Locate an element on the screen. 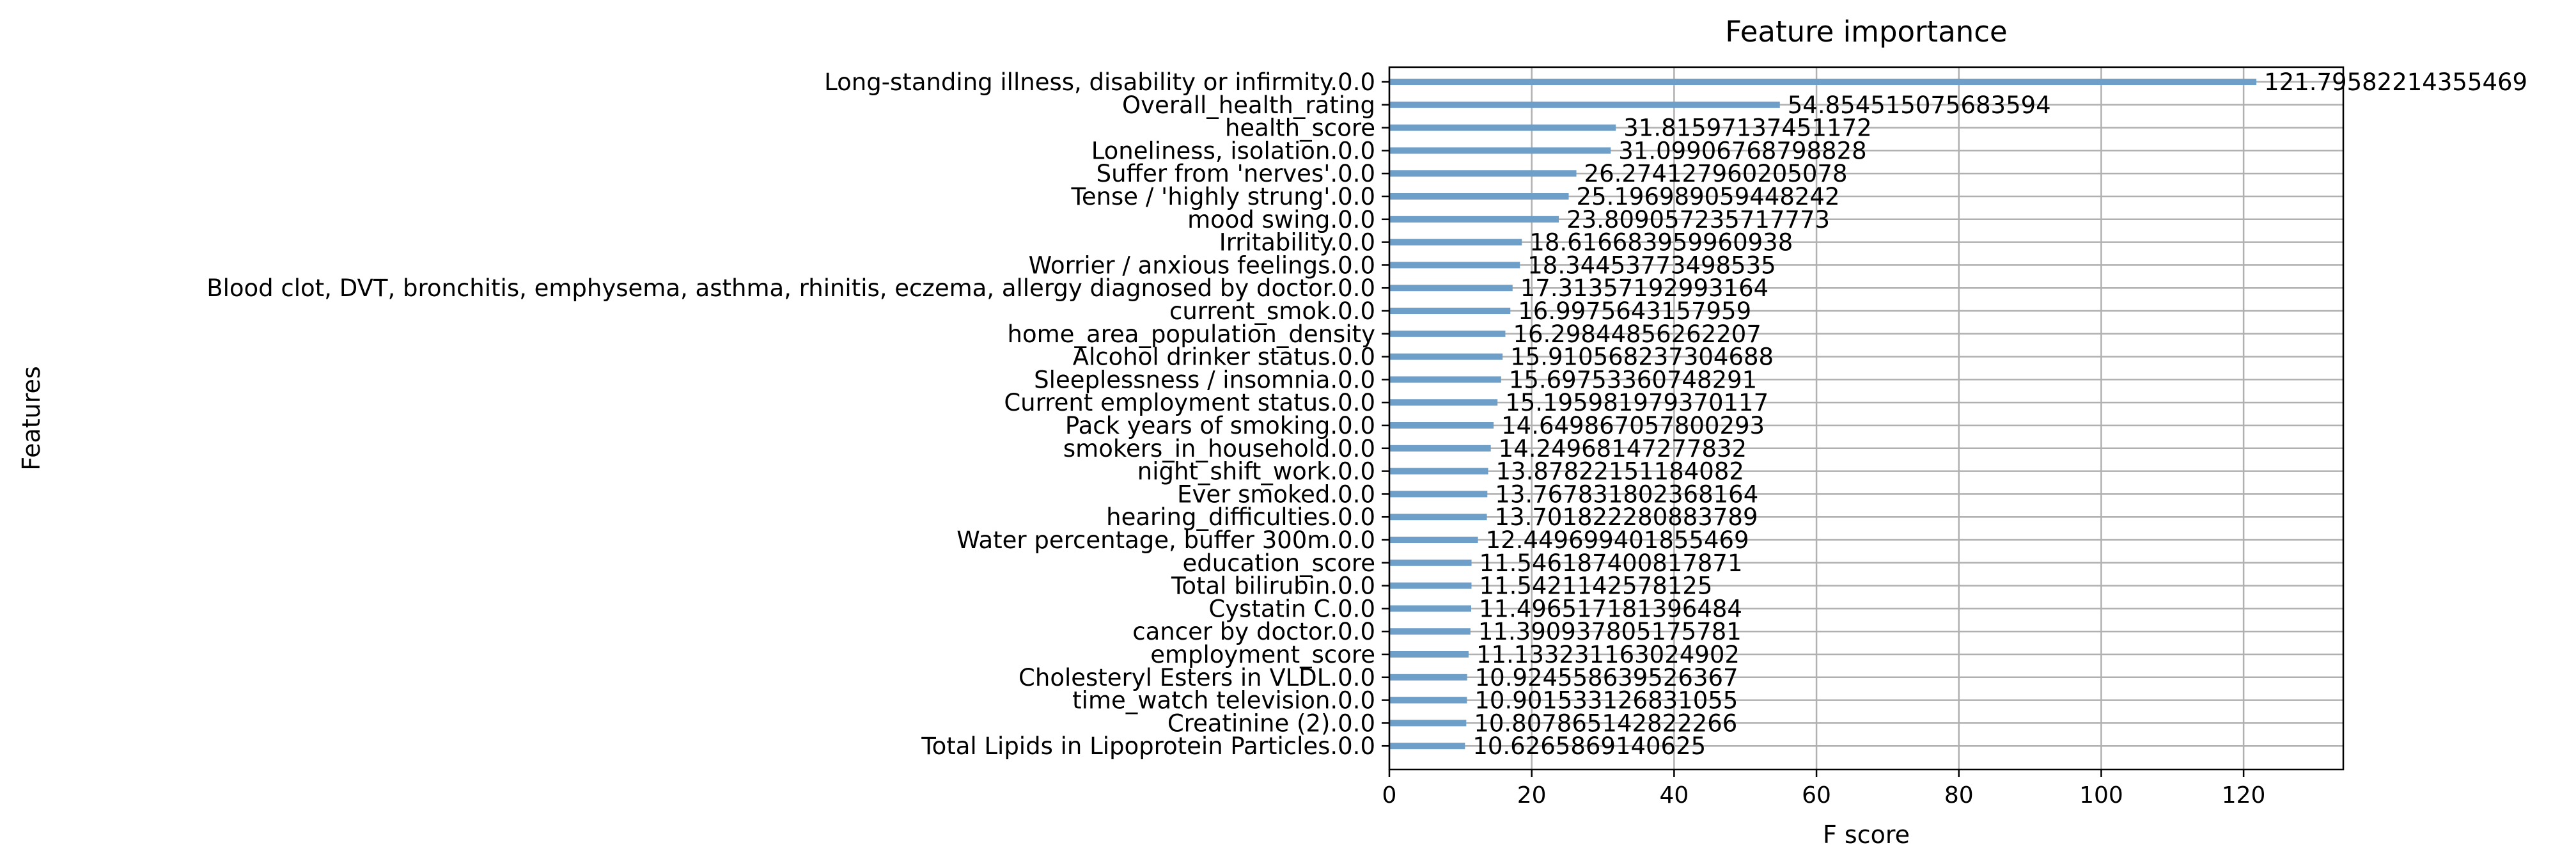 The width and height of the screenshot is (2576, 868). data-label: 11.546187400817871 is located at coordinates (1611, 563).